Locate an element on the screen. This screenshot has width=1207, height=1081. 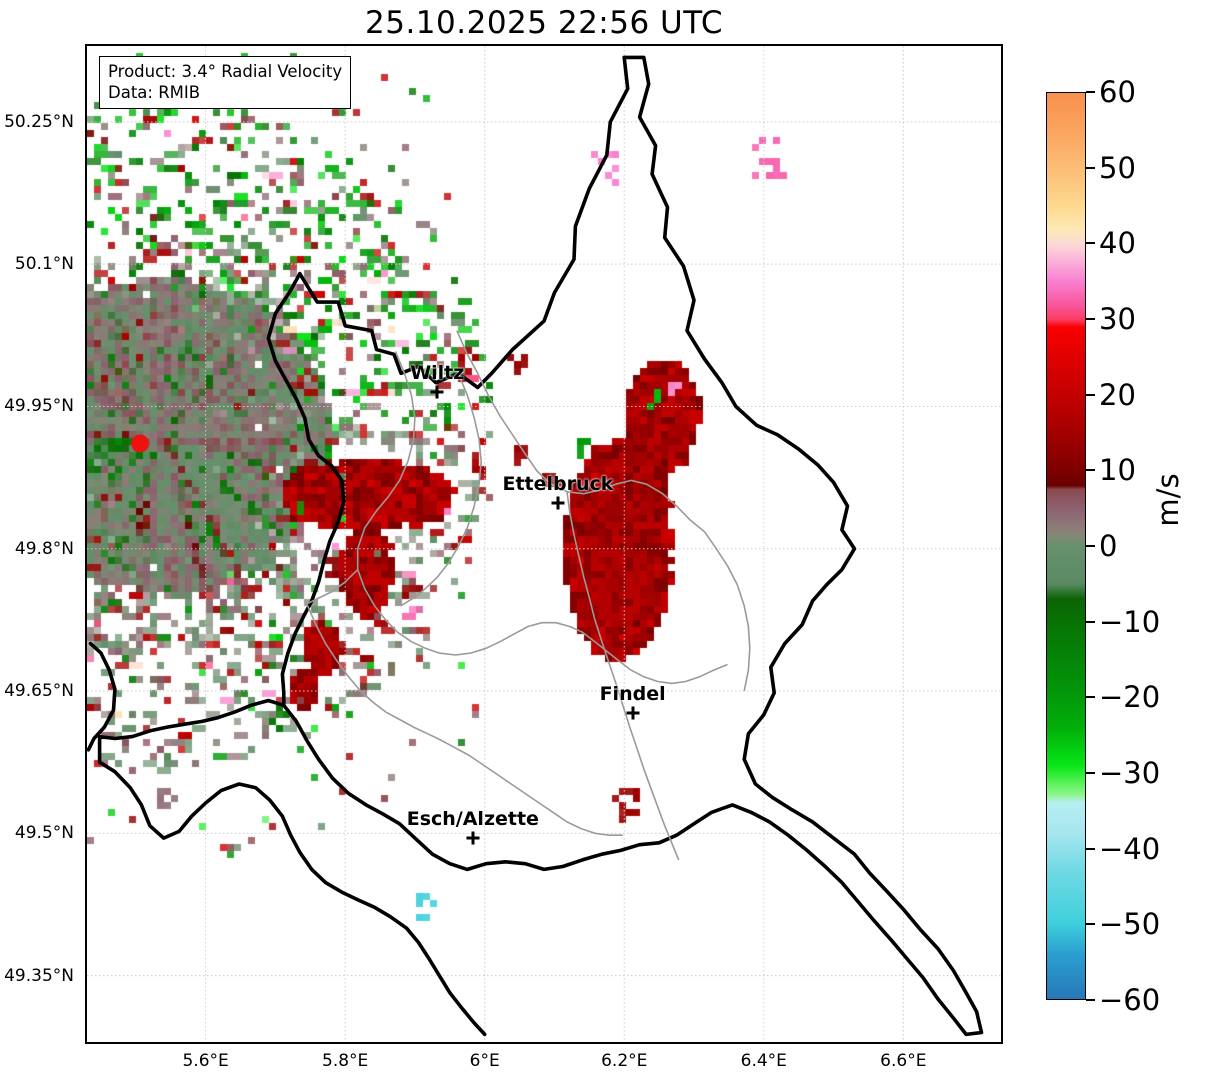
product-info-box: Product: 3.4° Radial Velocity Data: RMIB is located at coordinates (225, 82).